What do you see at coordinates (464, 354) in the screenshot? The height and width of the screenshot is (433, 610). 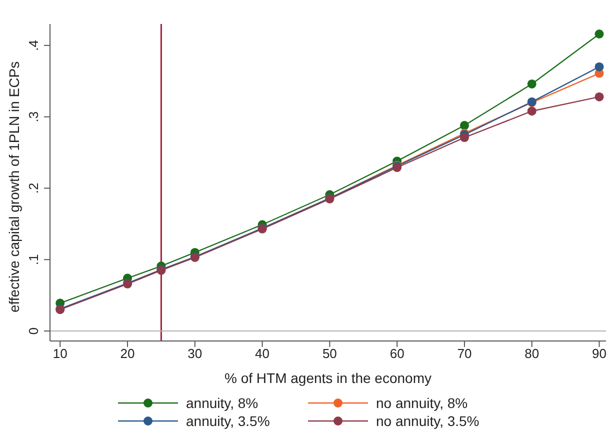 I see `x-tick-label: 70` at bounding box center [464, 354].